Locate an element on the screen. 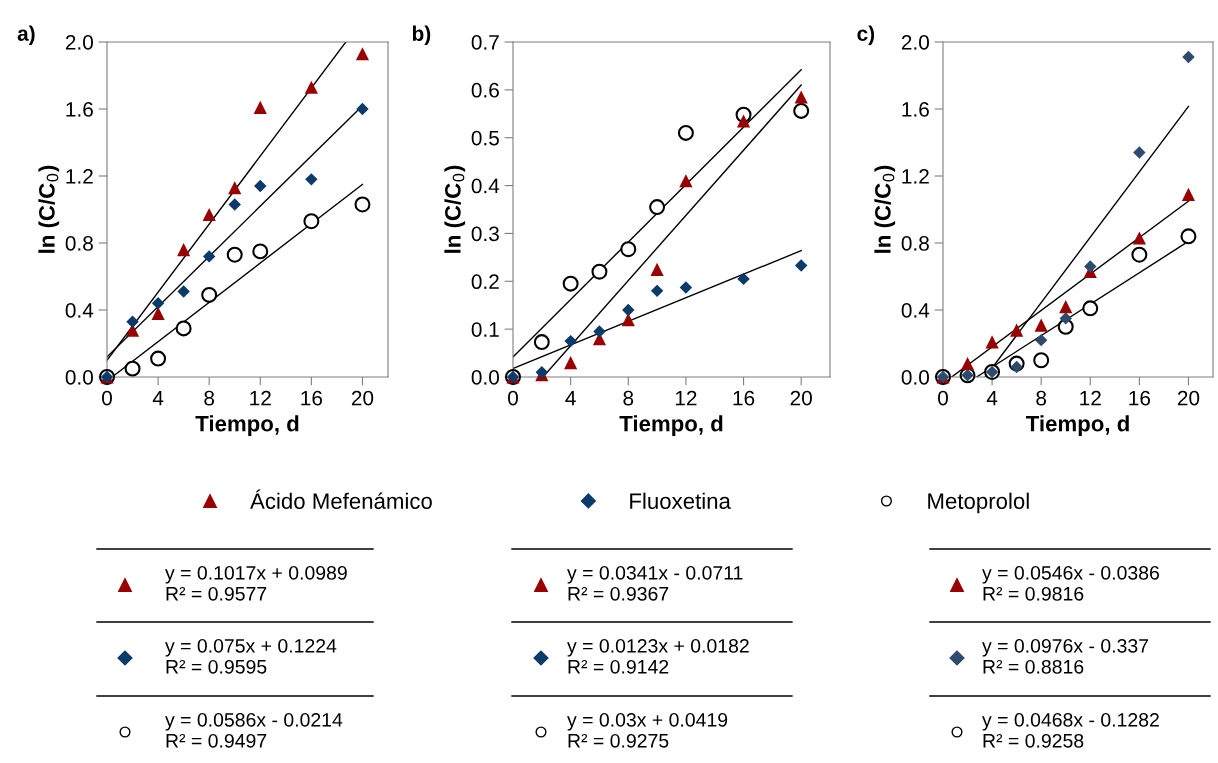 The width and height of the screenshot is (1218, 763). y-tick-label: 0.5 is located at coordinates (485, 138).